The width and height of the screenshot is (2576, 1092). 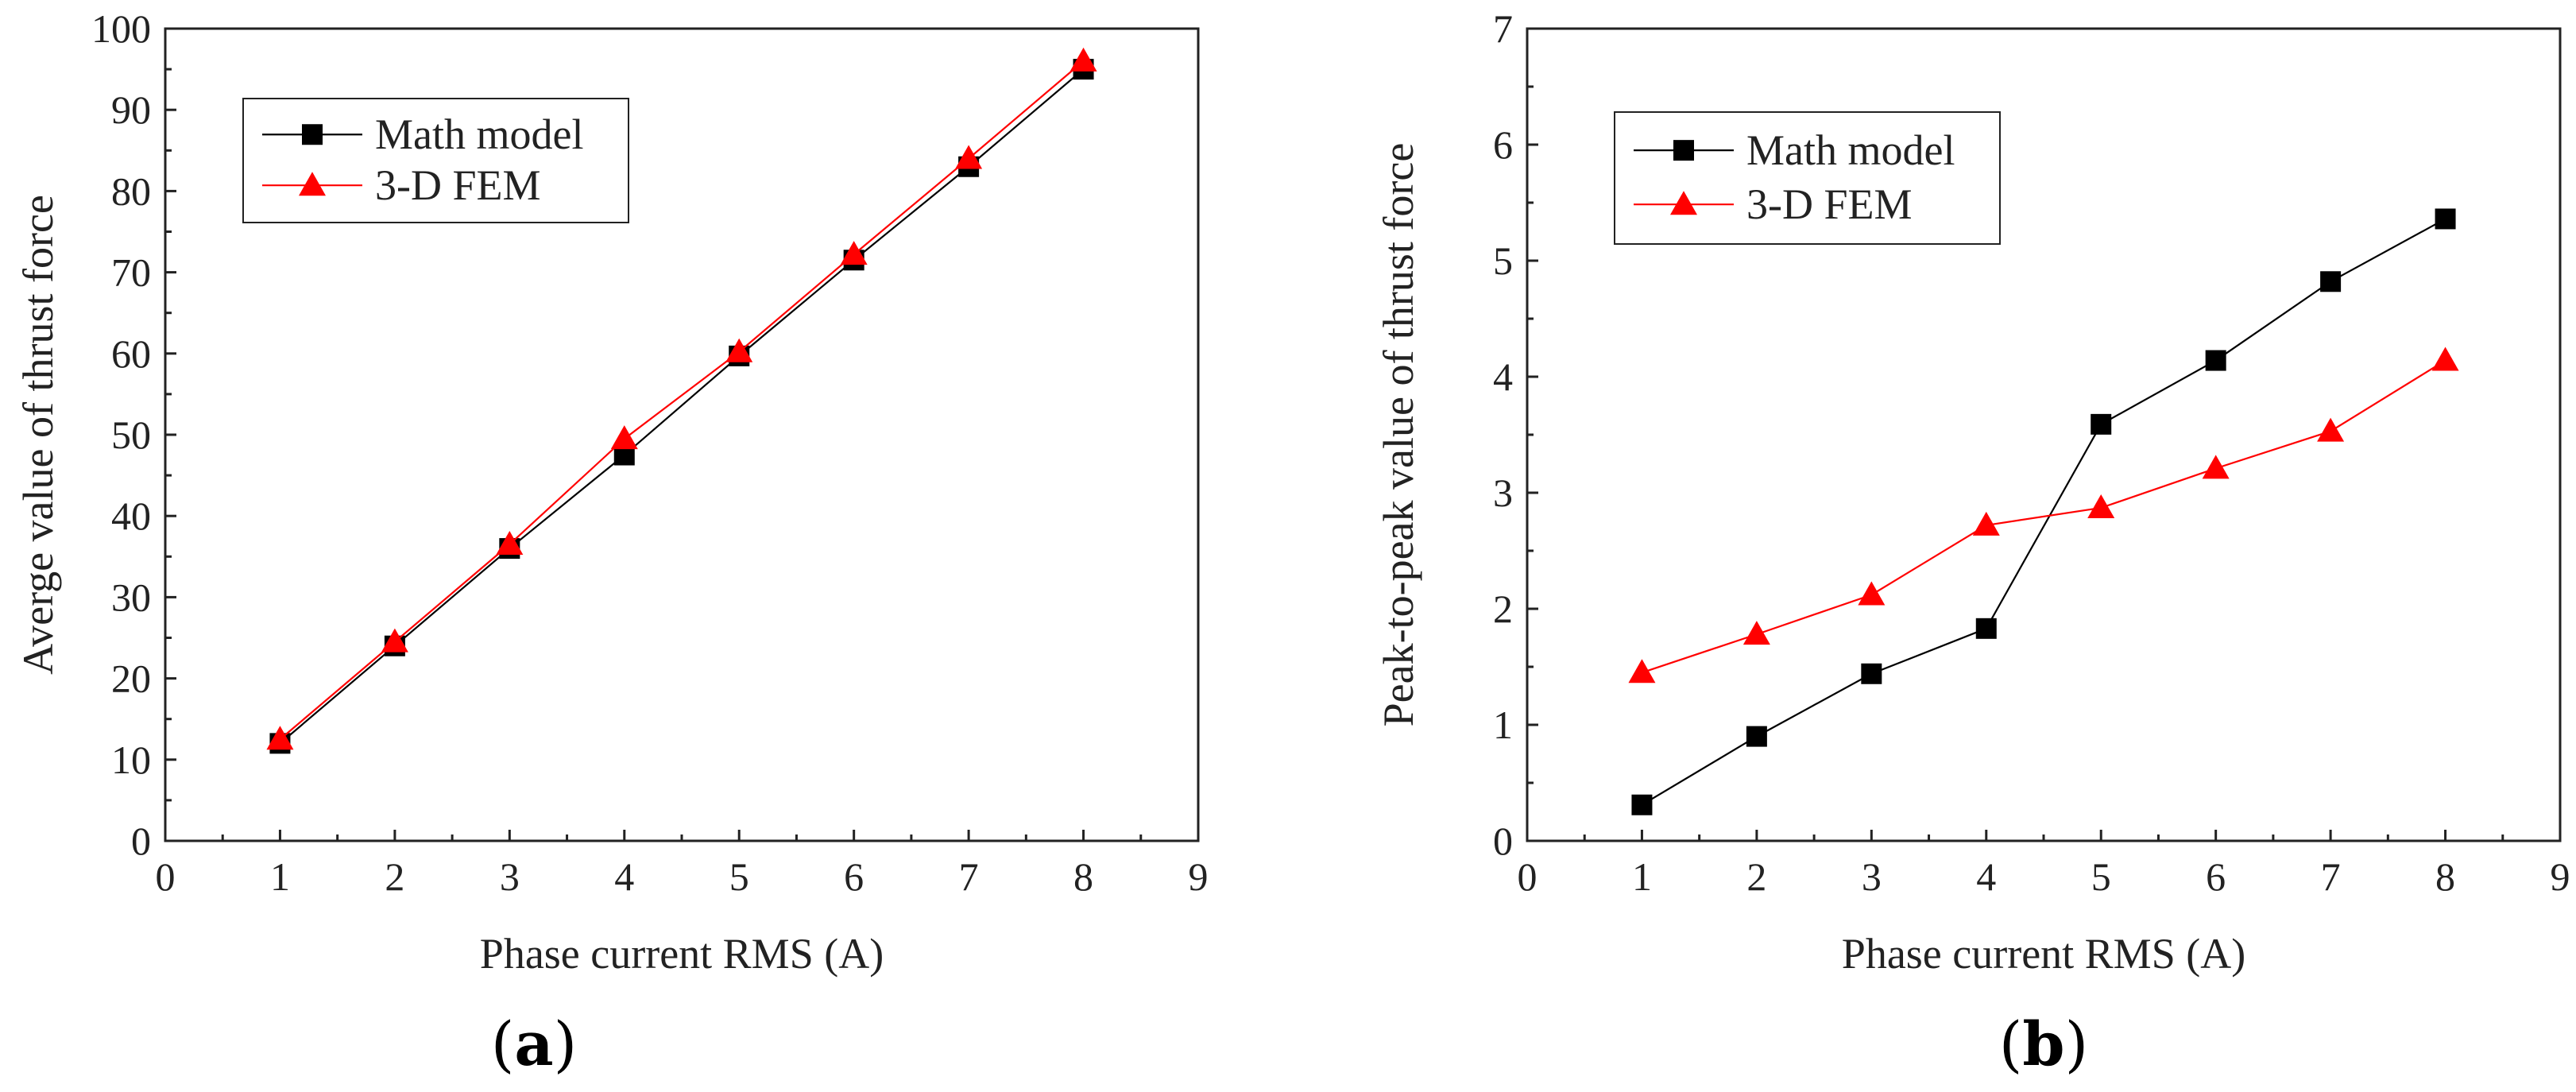 I want to click on y-tick-label: 5, so click(x=1503, y=260).